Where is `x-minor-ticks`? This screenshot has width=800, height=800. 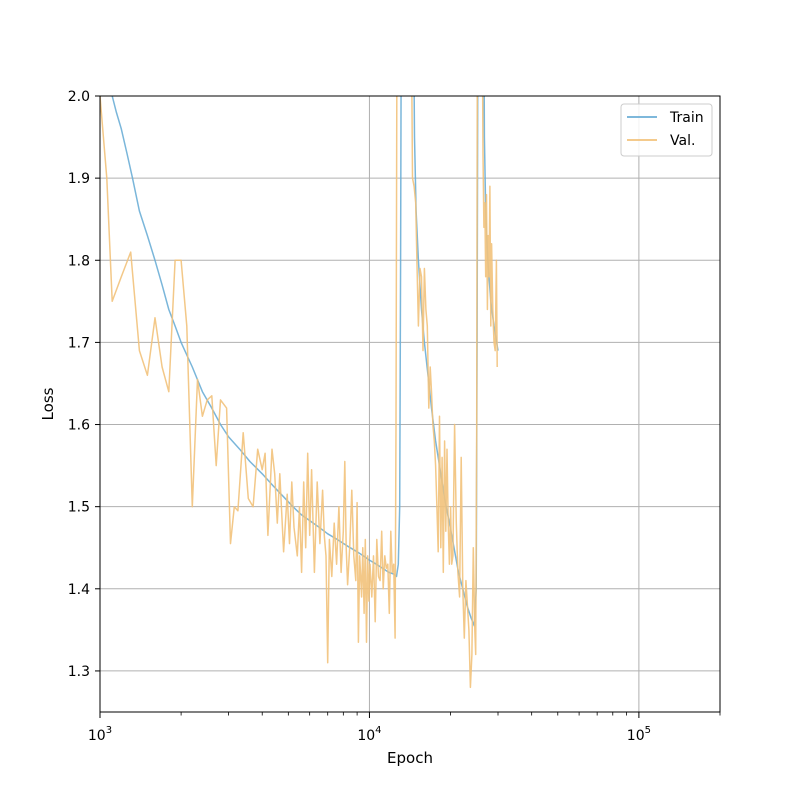 x-minor-ticks is located at coordinates (450, 714).